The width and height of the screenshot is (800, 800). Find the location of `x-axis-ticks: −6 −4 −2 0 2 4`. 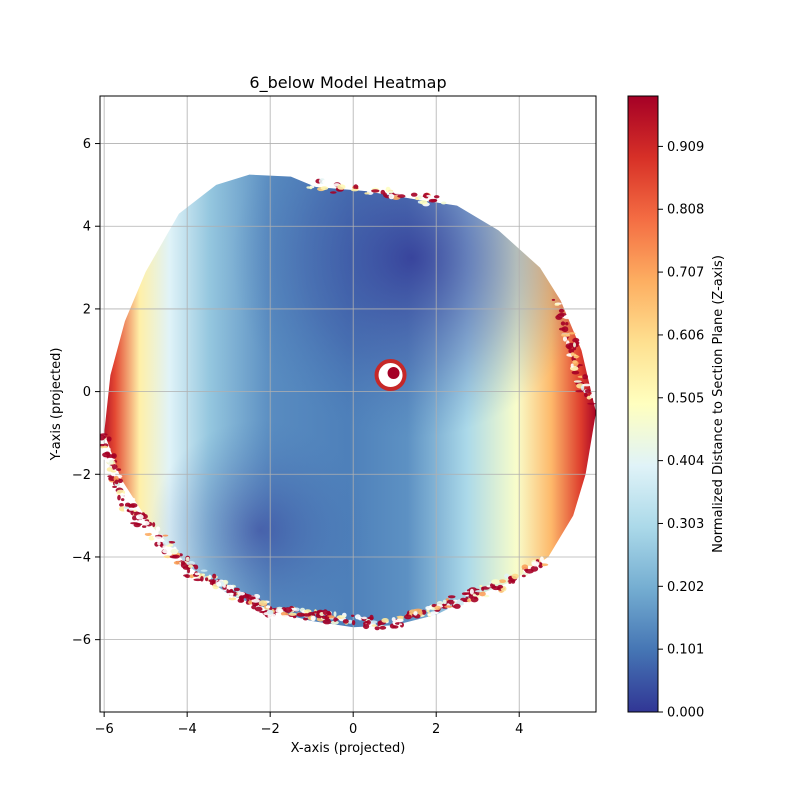

x-axis-ticks: −6 −4 −2 0 2 4 is located at coordinates (309, 724).